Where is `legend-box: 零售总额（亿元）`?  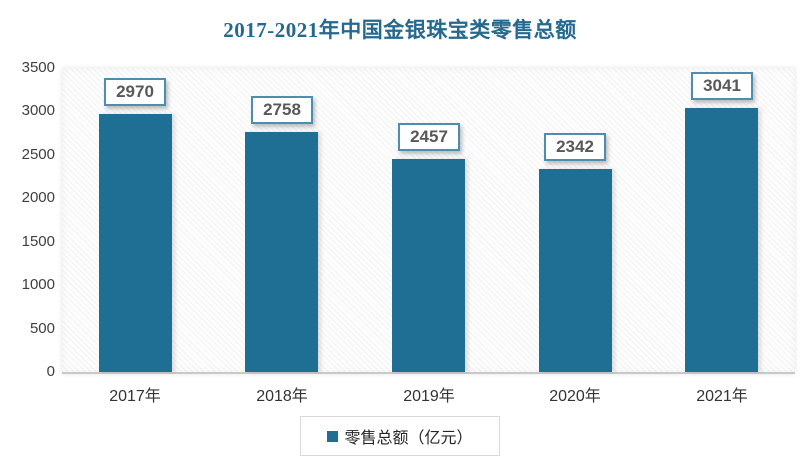
legend-box: 零售总额（亿元） is located at coordinates (400, 436).